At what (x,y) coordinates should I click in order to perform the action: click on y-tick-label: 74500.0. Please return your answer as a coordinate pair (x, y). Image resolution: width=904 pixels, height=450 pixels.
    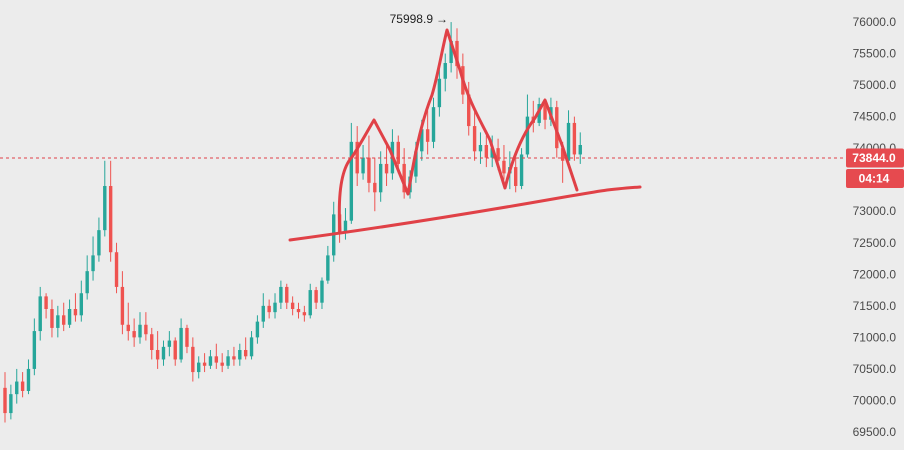
    Looking at the image, I should click on (875, 117).